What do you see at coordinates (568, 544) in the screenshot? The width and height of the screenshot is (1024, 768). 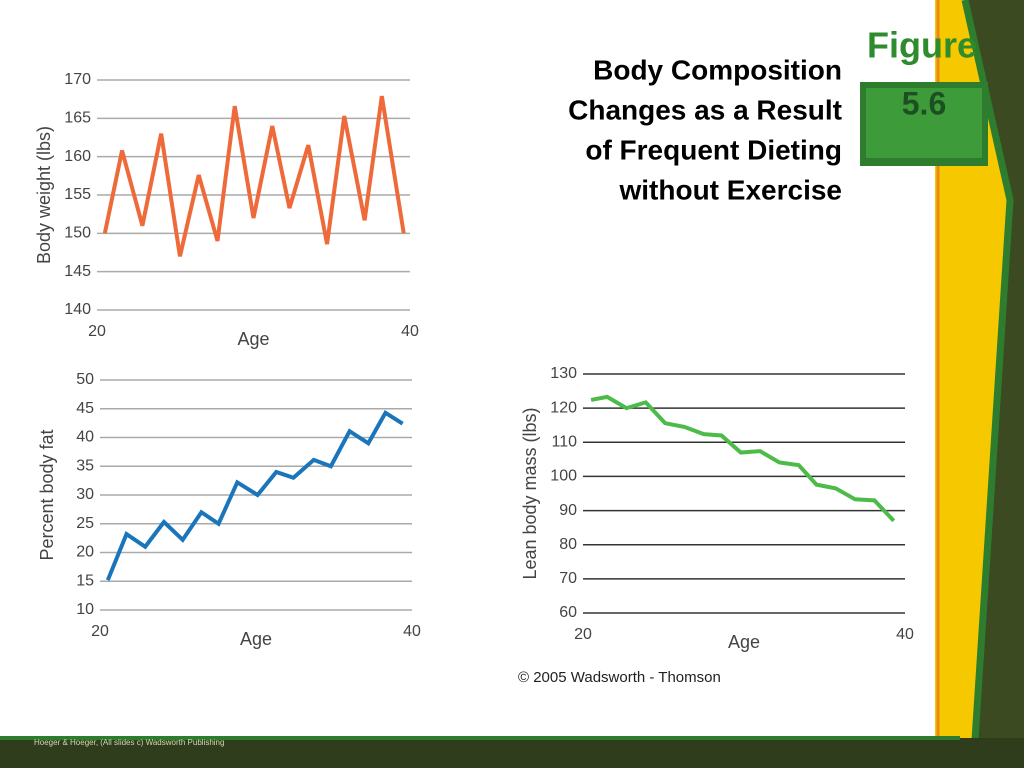 I see `y-tick-label: 80` at bounding box center [568, 544].